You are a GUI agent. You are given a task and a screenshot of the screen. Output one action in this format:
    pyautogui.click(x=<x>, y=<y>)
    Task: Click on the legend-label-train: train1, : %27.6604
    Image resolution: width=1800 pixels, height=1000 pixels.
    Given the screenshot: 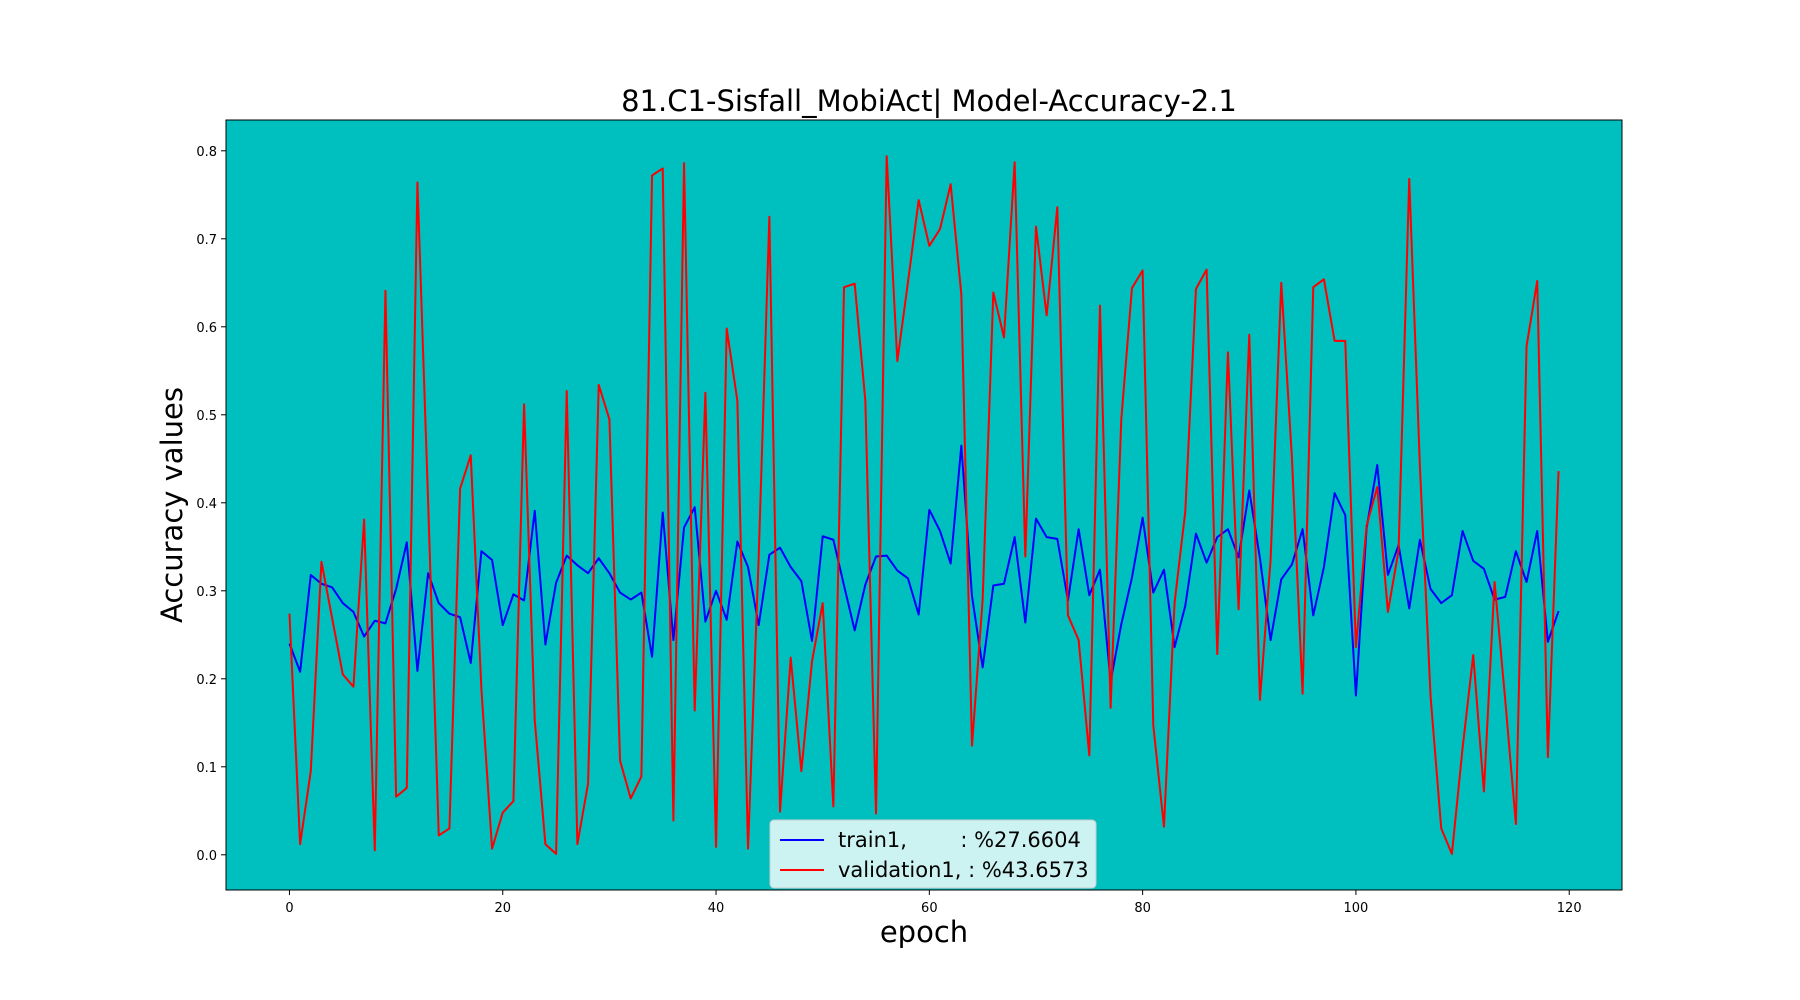 What is the action you would take?
    pyautogui.click(x=959, y=840)
    